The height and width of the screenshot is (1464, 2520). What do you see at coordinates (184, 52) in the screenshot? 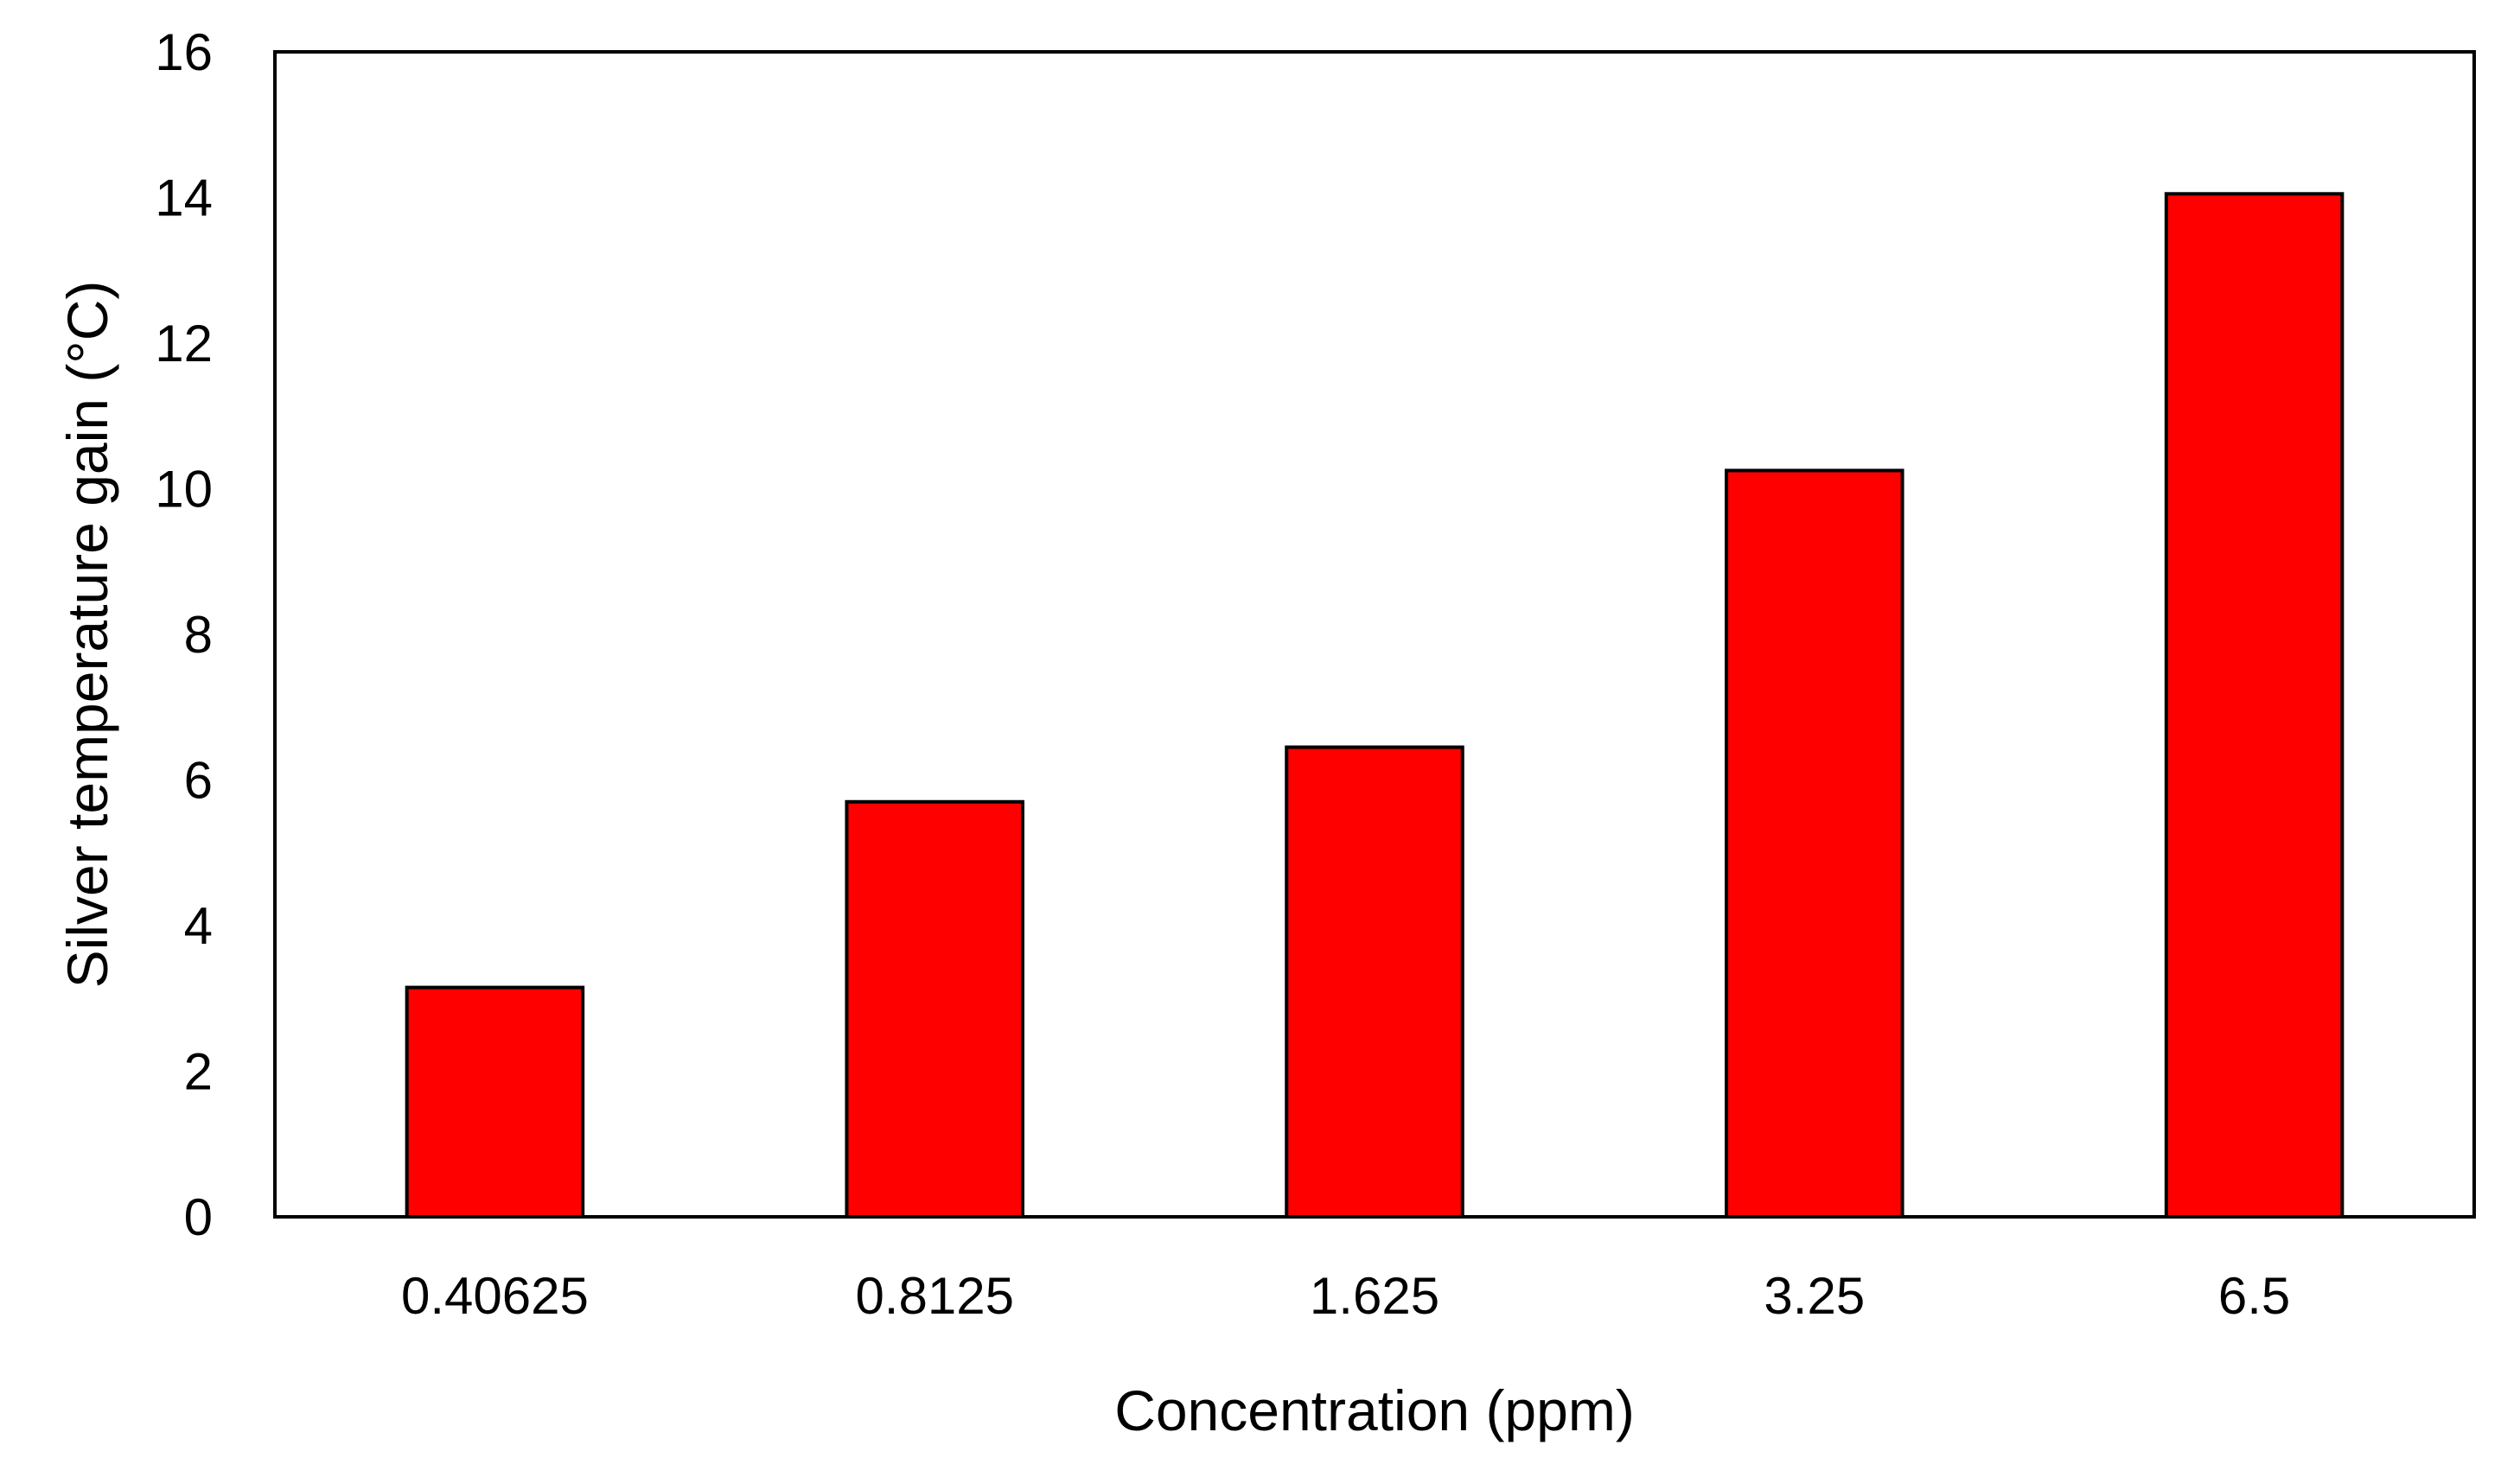
I see `y-tick-label: 16` at bounding box center [184, 52].